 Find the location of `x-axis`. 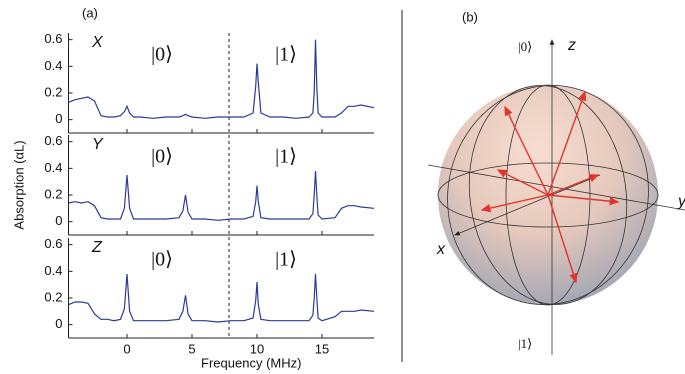

x-axis is located at coordinates (527, 205).